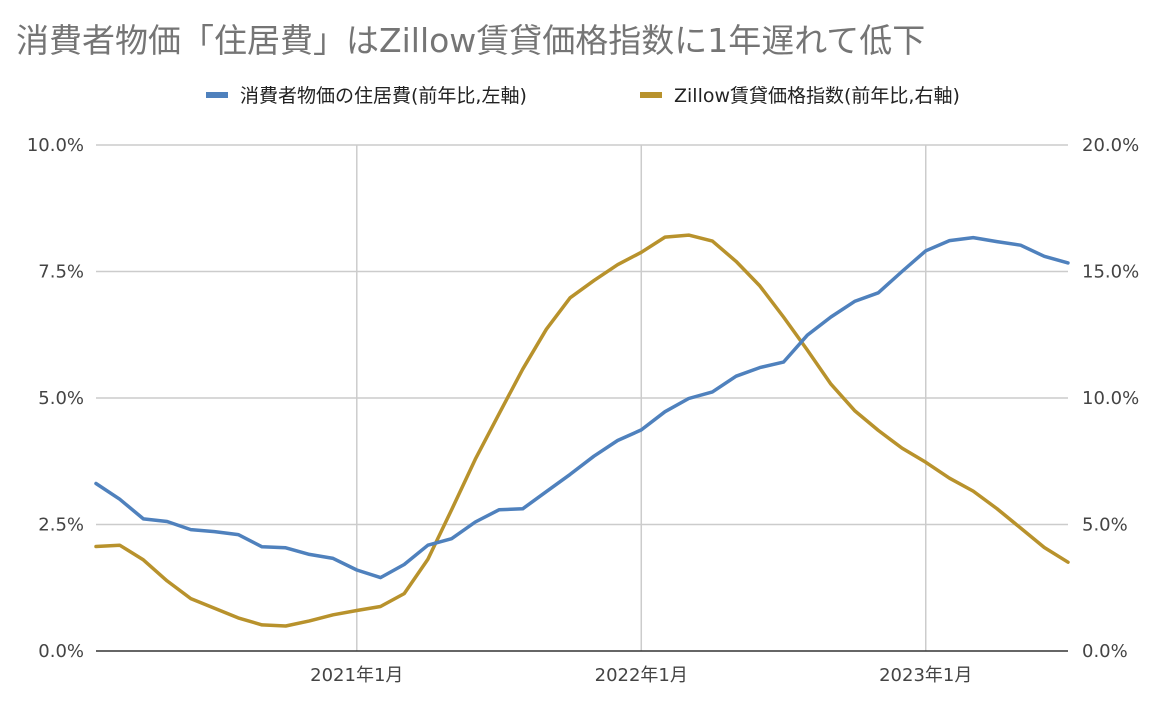 The width and height of the screenshot is (1156, 704). I want to click on y-left-tick-label: 5.0%, so click(61, 398).